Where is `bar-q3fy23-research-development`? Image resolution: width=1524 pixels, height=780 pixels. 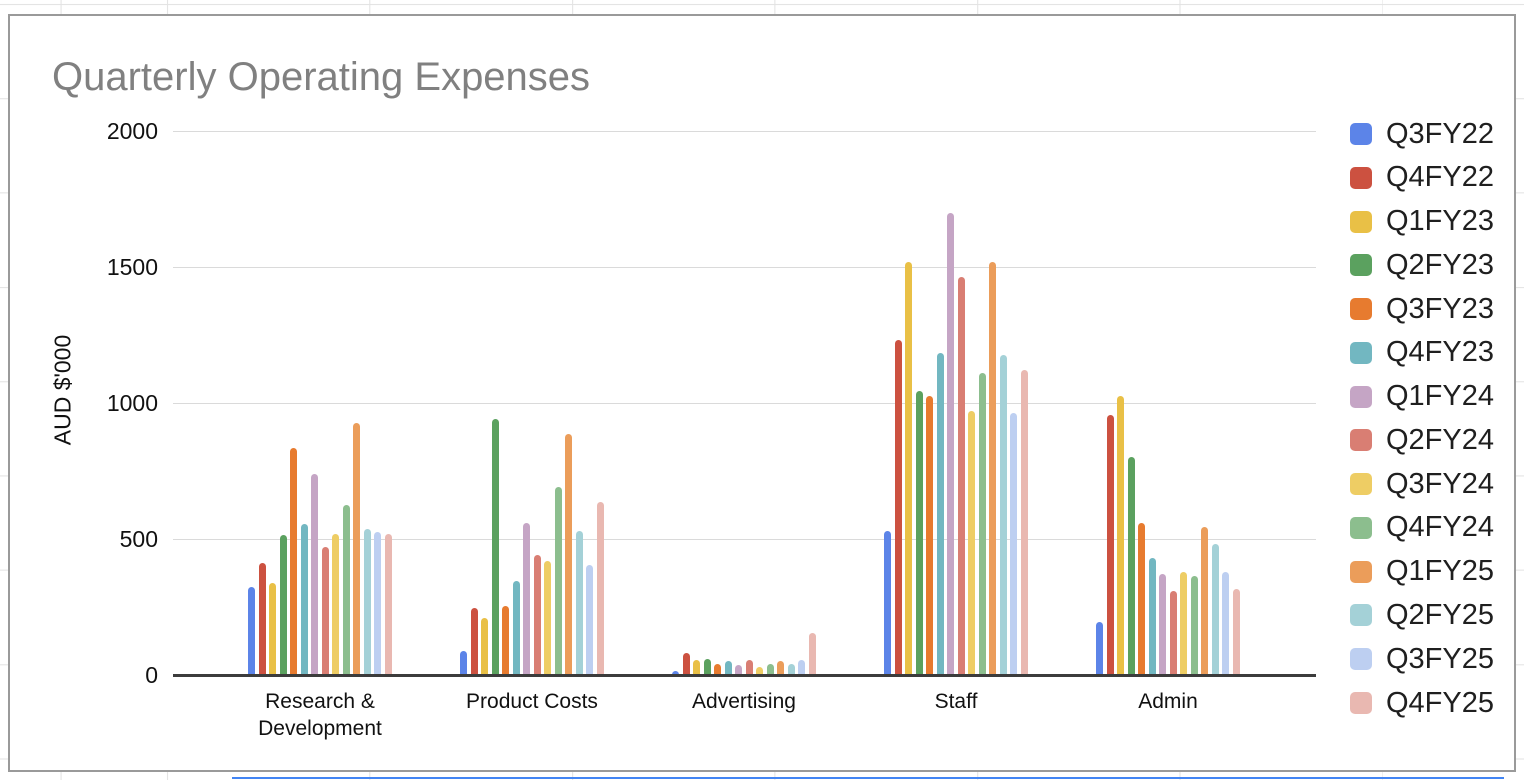 bar-q3fy23-research-development is located at coordinates (294, 561).